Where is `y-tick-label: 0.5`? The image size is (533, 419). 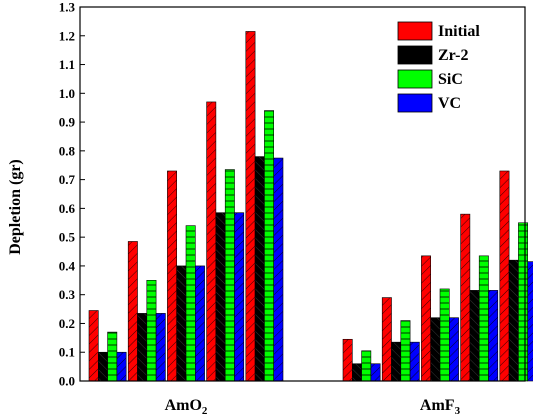
y-tick-label: 0.5 is located at coordinates (67, 237).